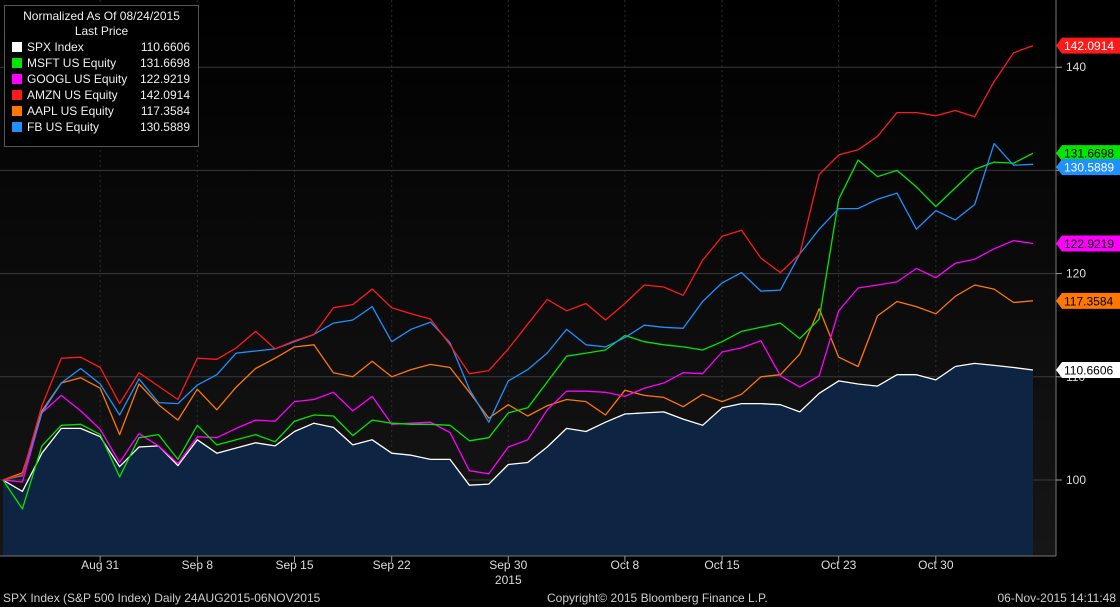 This screenshot has height=607, width=1120. Describe the element at coordinates (722, 565) in the screenshot. I see `x-tick-label: Oct 15` at that location.